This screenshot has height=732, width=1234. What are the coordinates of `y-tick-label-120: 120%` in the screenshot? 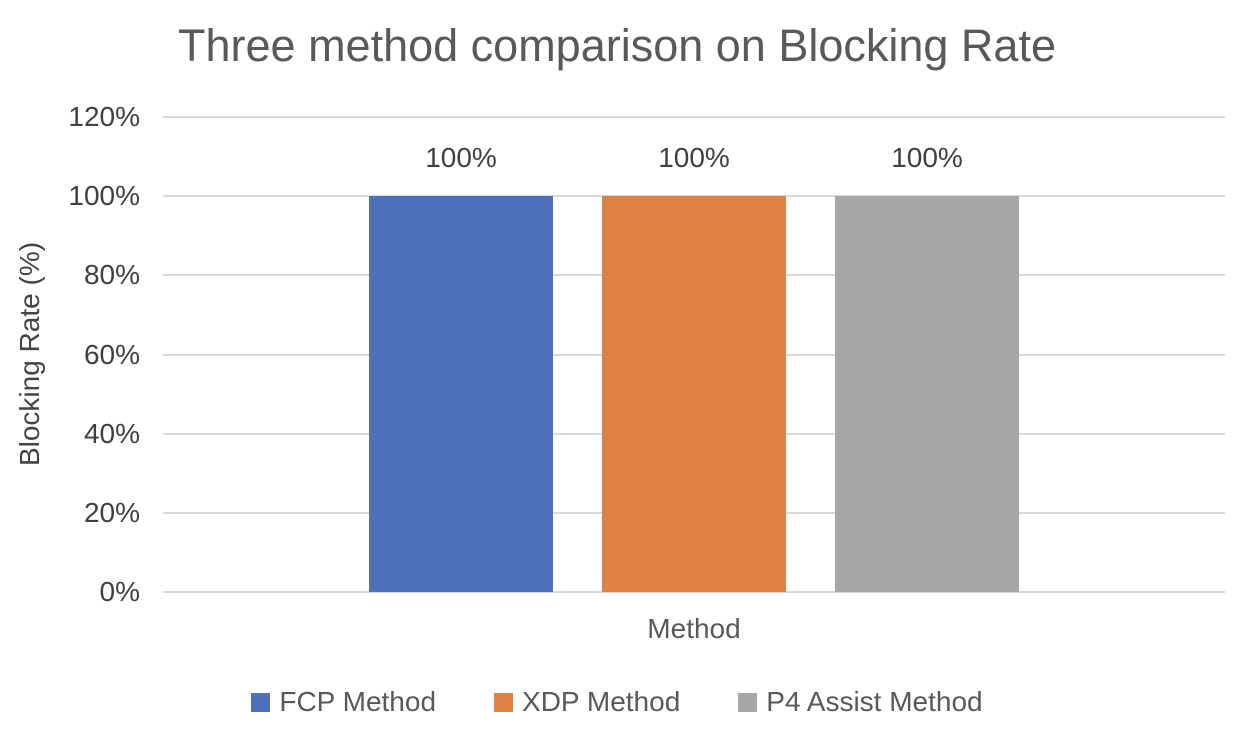 It's located at (104, 116).